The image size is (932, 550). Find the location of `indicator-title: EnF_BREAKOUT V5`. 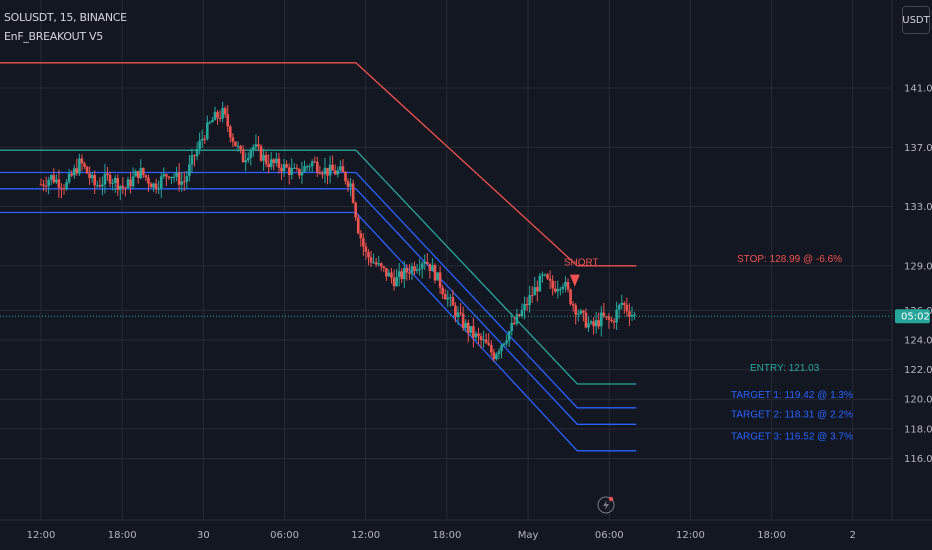

indicator-title: EnF_BREAKOUT V5 is located at coordinates (53, 36).